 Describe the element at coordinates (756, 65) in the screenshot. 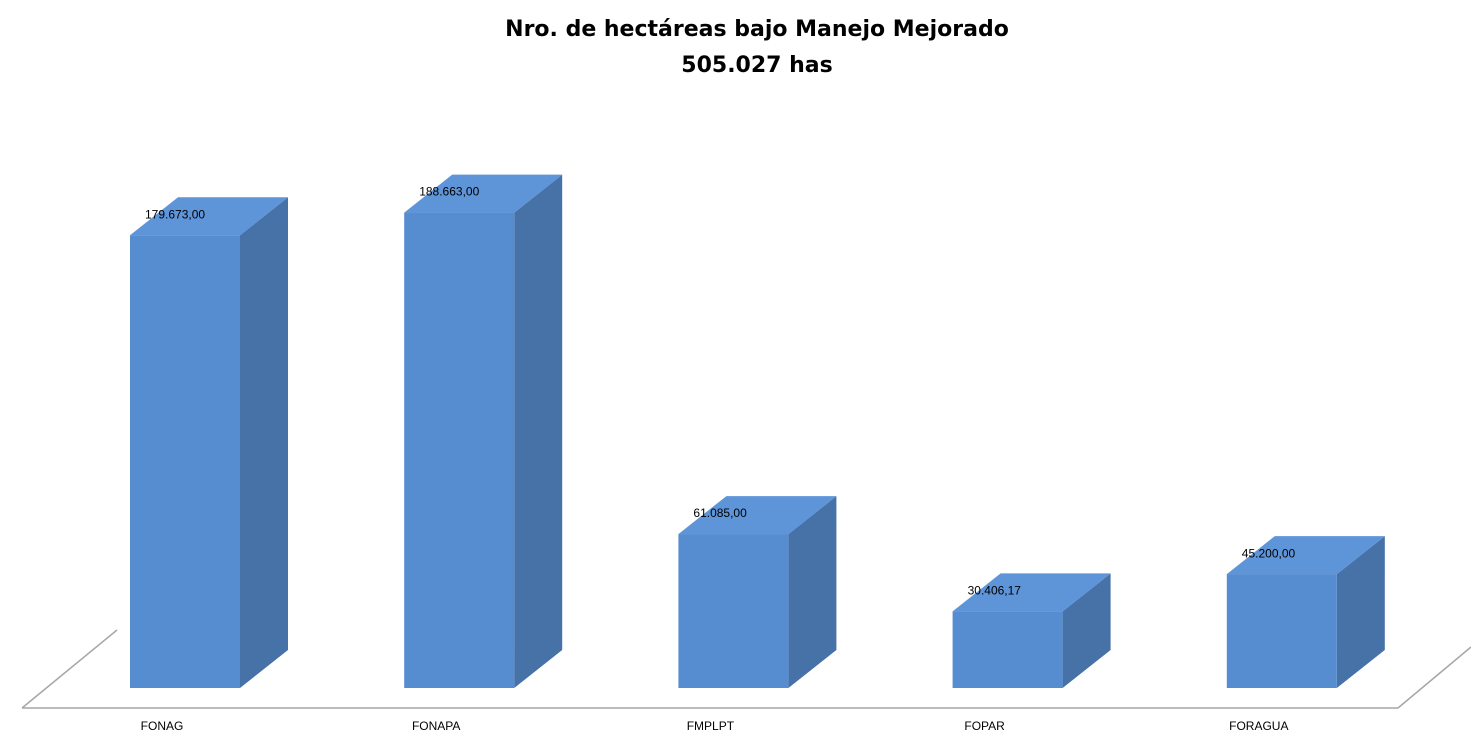

I see `chart-subtitle: 505.027 has` at that location.